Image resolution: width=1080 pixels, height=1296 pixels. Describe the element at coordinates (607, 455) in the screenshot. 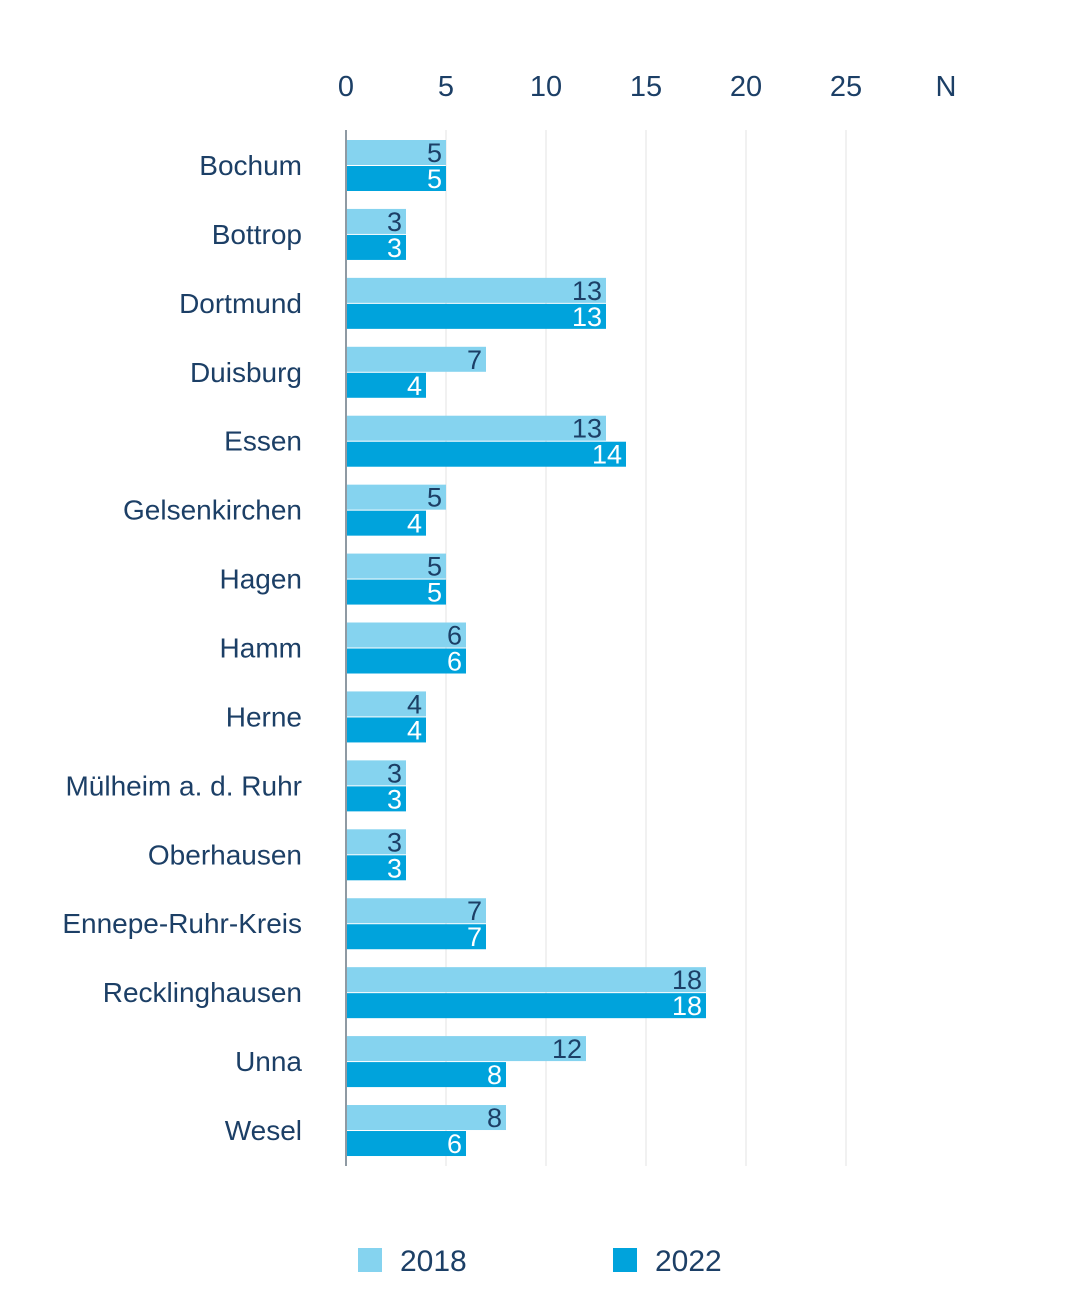

I see `value-label-2022: 14` at that location.